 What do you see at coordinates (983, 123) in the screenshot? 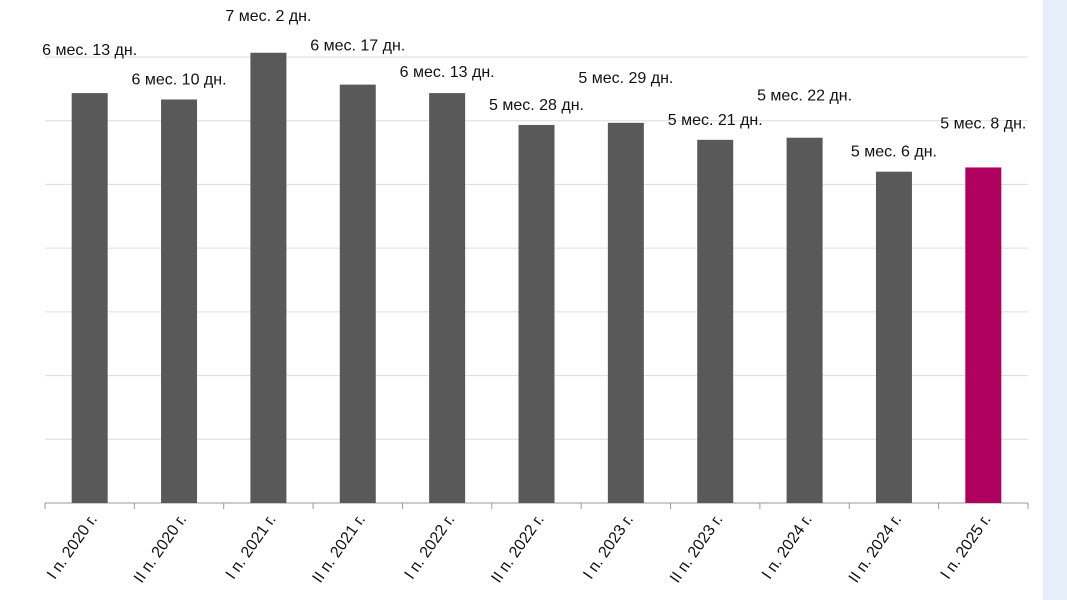
I see `value-label: 5 мес. 8 дн.` at bounding box center [983, 123].